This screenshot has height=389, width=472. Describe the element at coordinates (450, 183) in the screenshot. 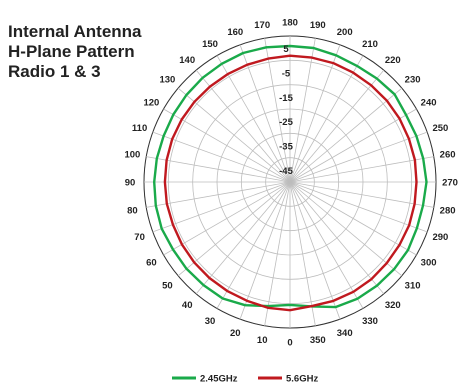

I see `angle-tick-label: 270` at that location.